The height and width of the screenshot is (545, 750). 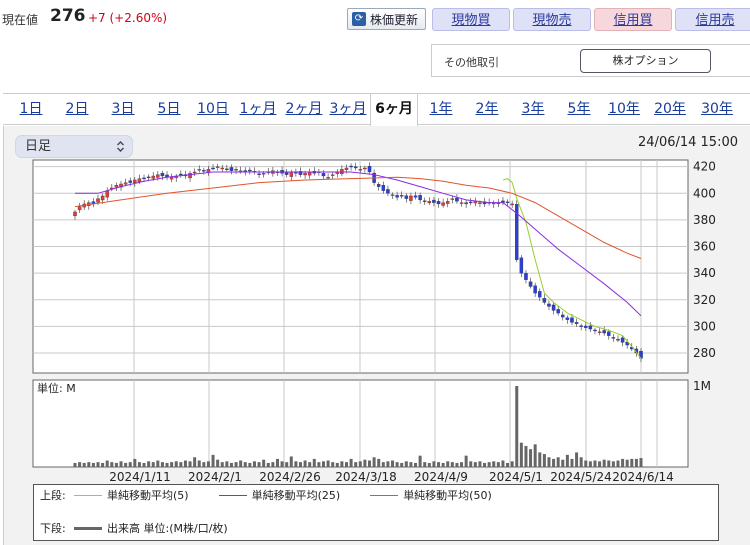 I want to click on stock-option-button: 株オプション, so click(x=645, y=61).